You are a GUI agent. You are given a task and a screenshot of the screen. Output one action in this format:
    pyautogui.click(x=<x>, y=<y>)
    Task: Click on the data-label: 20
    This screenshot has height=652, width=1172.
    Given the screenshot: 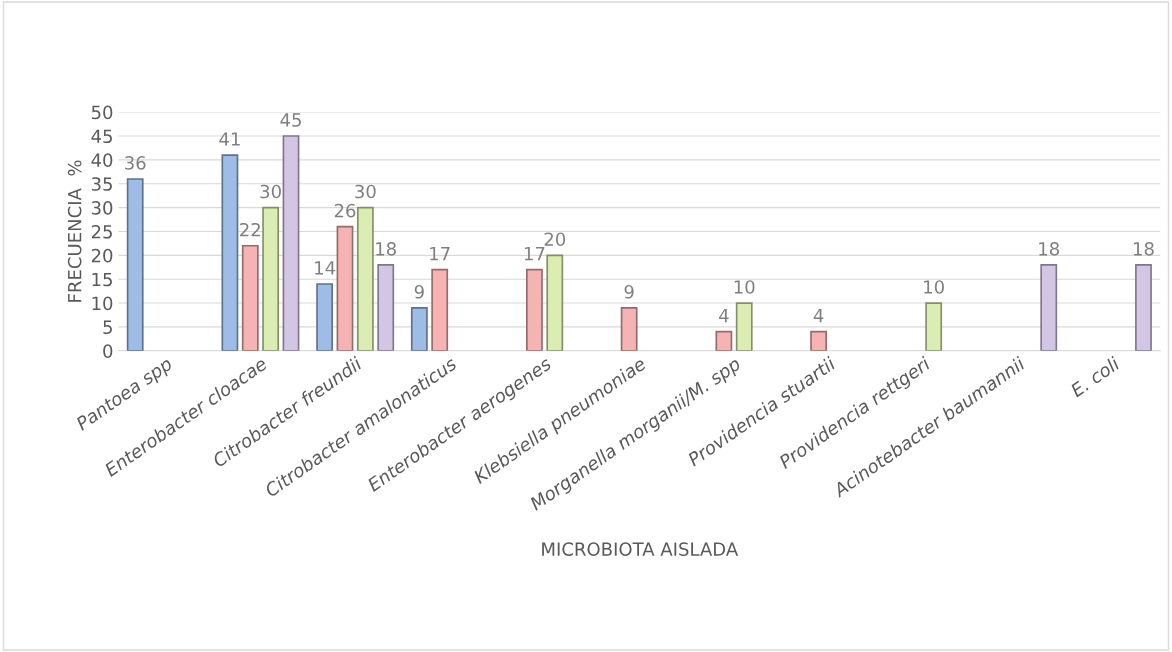 What is the action you would take?
    pyautogui.click(x=555, y=239)
    